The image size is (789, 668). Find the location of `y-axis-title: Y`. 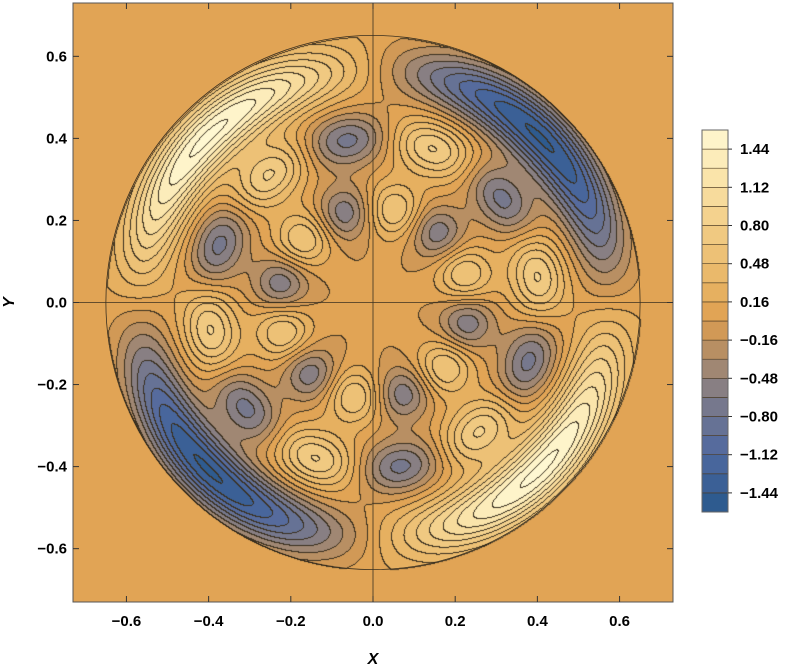

y-axis-title: Y is located at coordinates (9, 302).